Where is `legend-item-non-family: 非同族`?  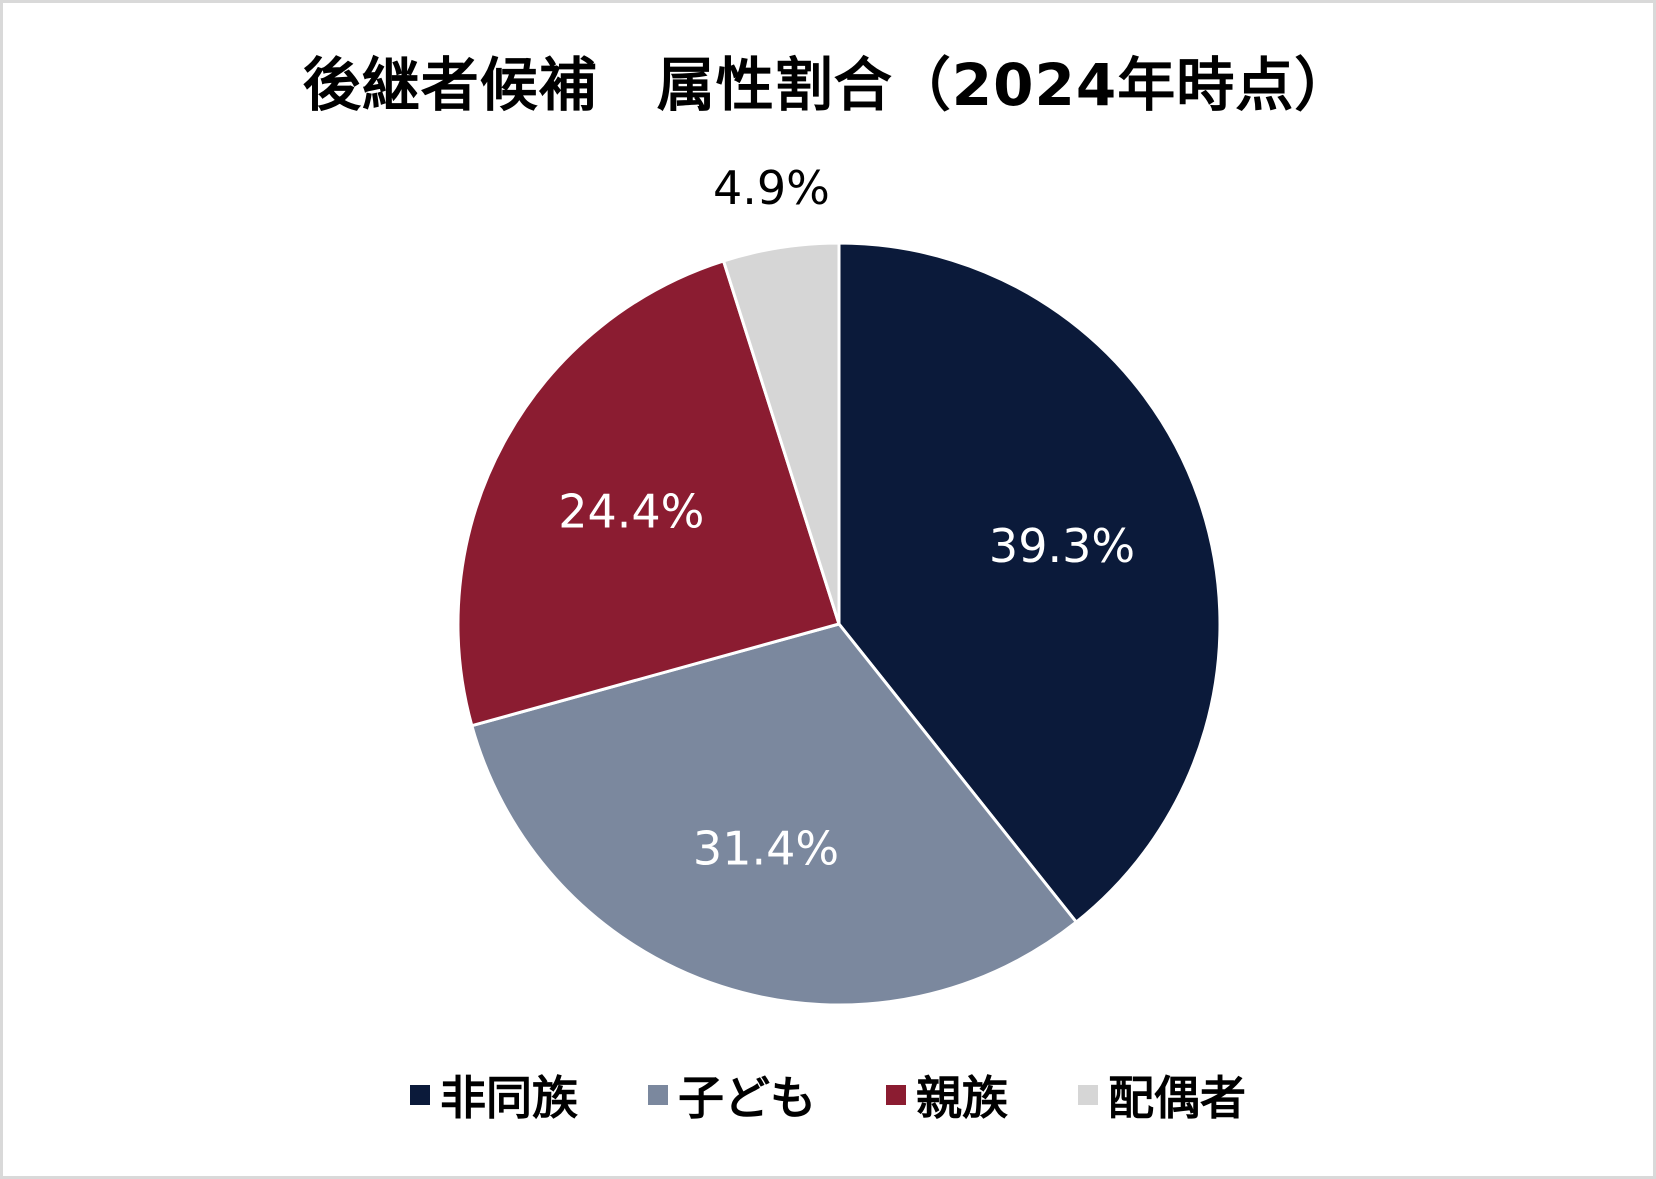
legend-item-non-family: 非同族 is located at coordinates (494, 1095).